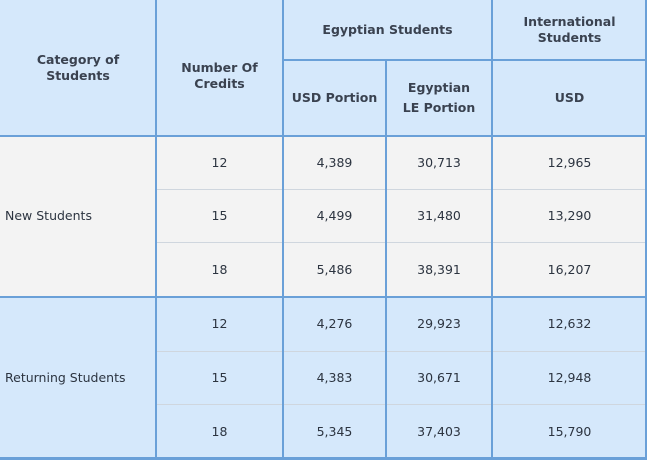 The width and height of the screenshot is (647, 460). I want to click on header-egp-portion-label: Egyptian LE Portion, so click(439, 97).